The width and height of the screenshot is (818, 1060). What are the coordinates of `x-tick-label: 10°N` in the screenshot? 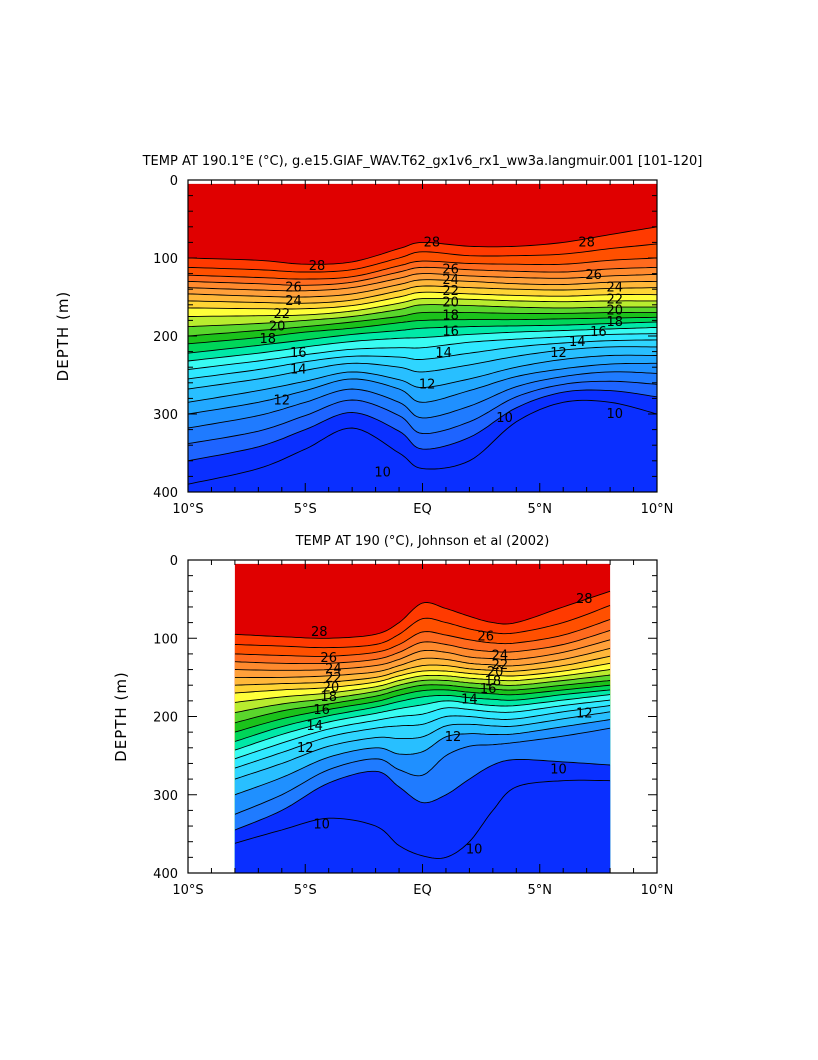 It's located at (657, 509).